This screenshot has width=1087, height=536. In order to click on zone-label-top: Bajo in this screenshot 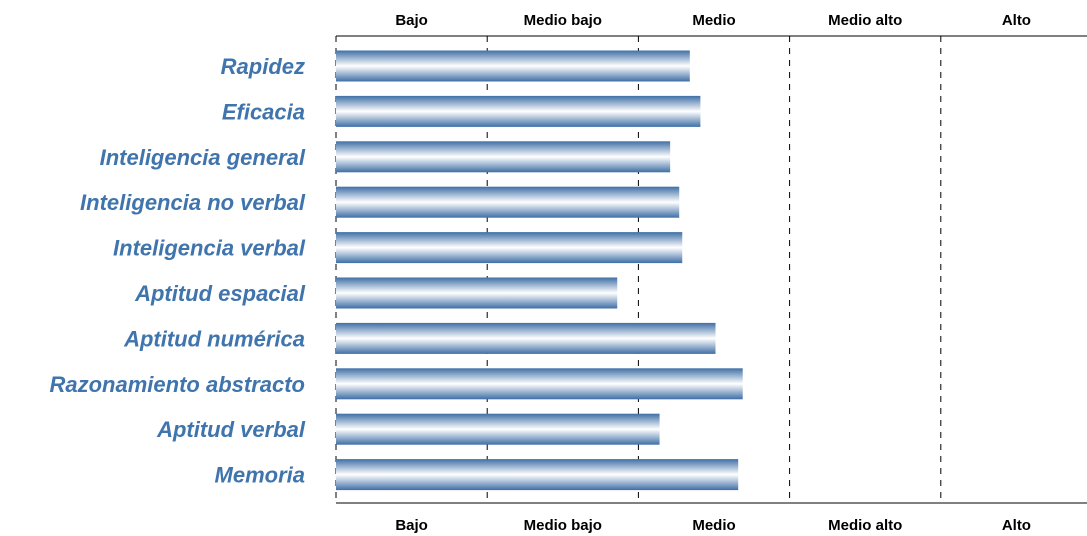, I will do `click(411, 20)`.